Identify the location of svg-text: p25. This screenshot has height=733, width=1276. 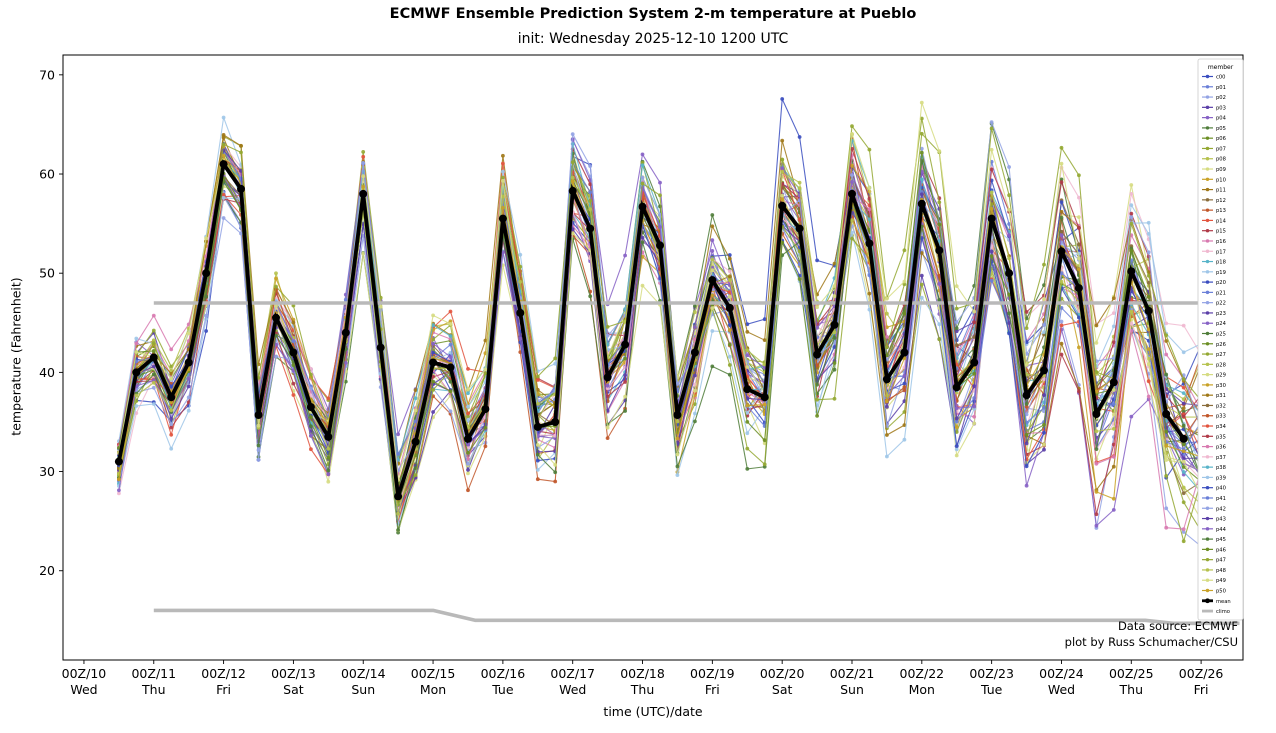
(1221, 335).